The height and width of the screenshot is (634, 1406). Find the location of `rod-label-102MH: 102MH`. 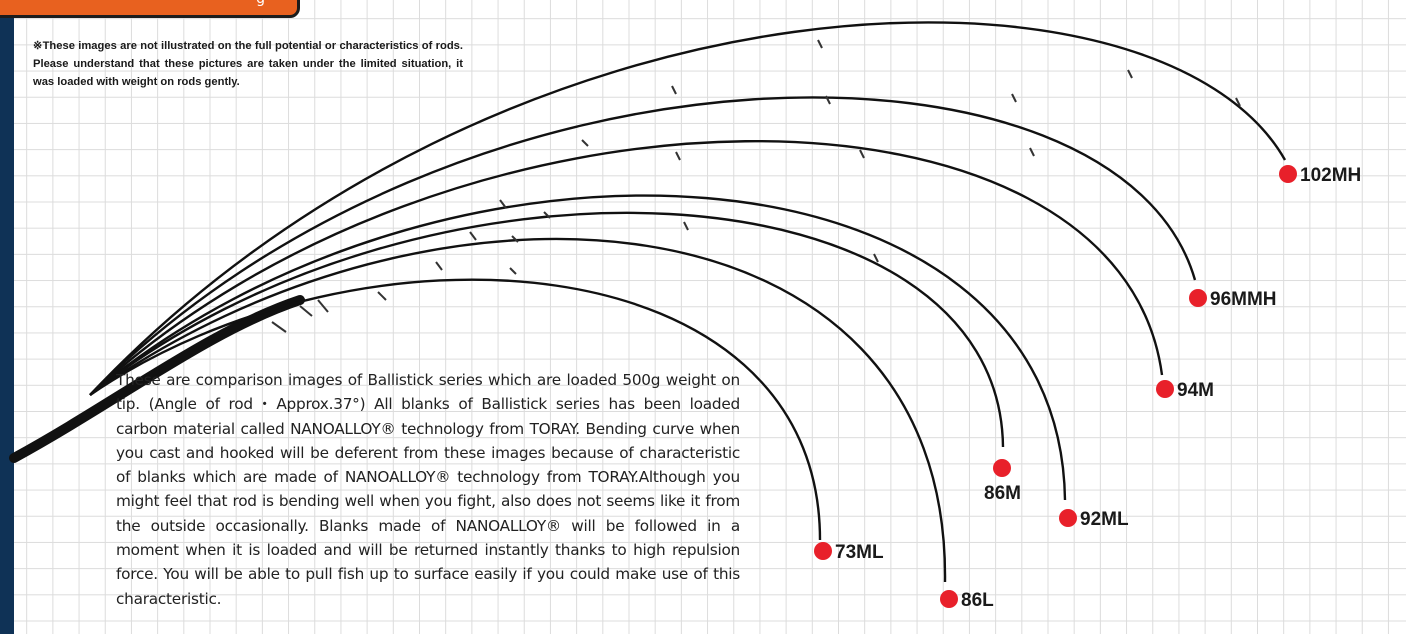

rod-label-102MH: 102MH is located at coordinates (1320, 176).